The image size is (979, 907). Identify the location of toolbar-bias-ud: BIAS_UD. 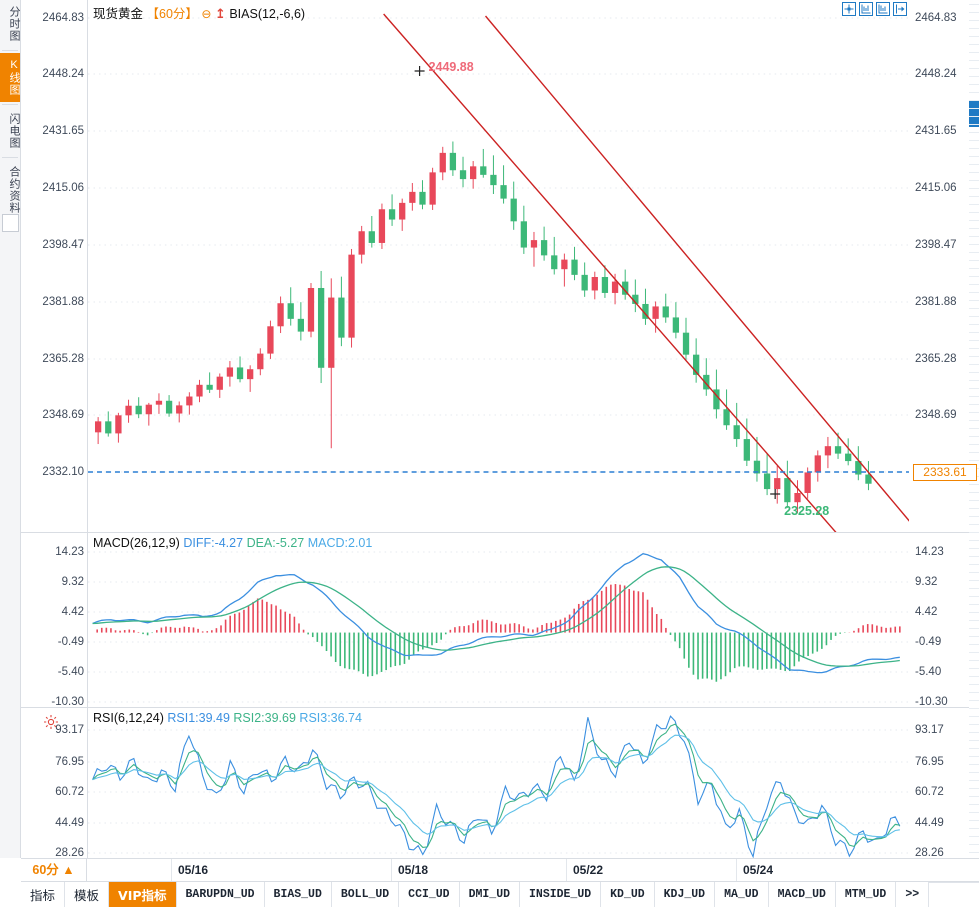
(298, 894).